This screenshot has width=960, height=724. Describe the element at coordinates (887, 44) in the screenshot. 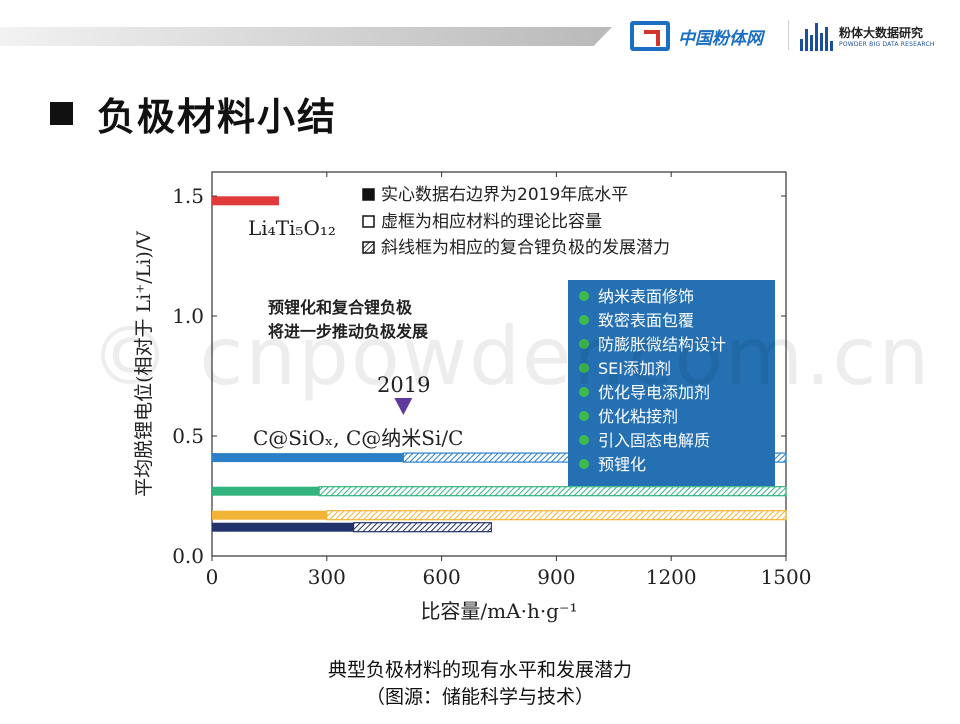

I see `logo2-subtitle: POWDER BIG DATA RESEARCH` at that location.